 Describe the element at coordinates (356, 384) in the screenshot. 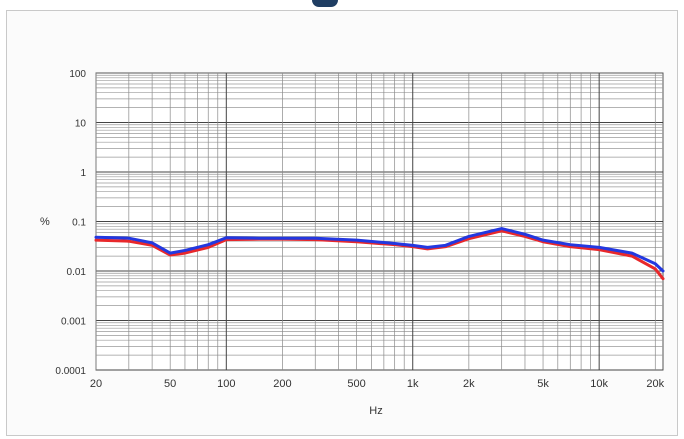

I see `x-tick-label: 500` at that location.